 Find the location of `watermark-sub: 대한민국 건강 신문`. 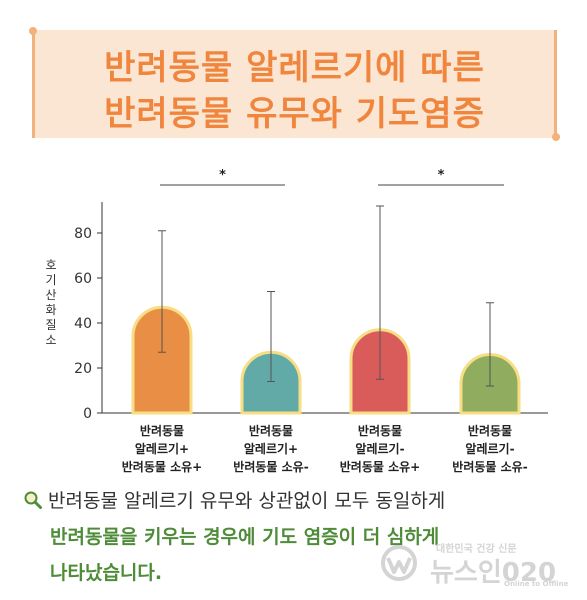

watermark-sub: 대한민국 건강 신문 is located at coordinates (476, 549).